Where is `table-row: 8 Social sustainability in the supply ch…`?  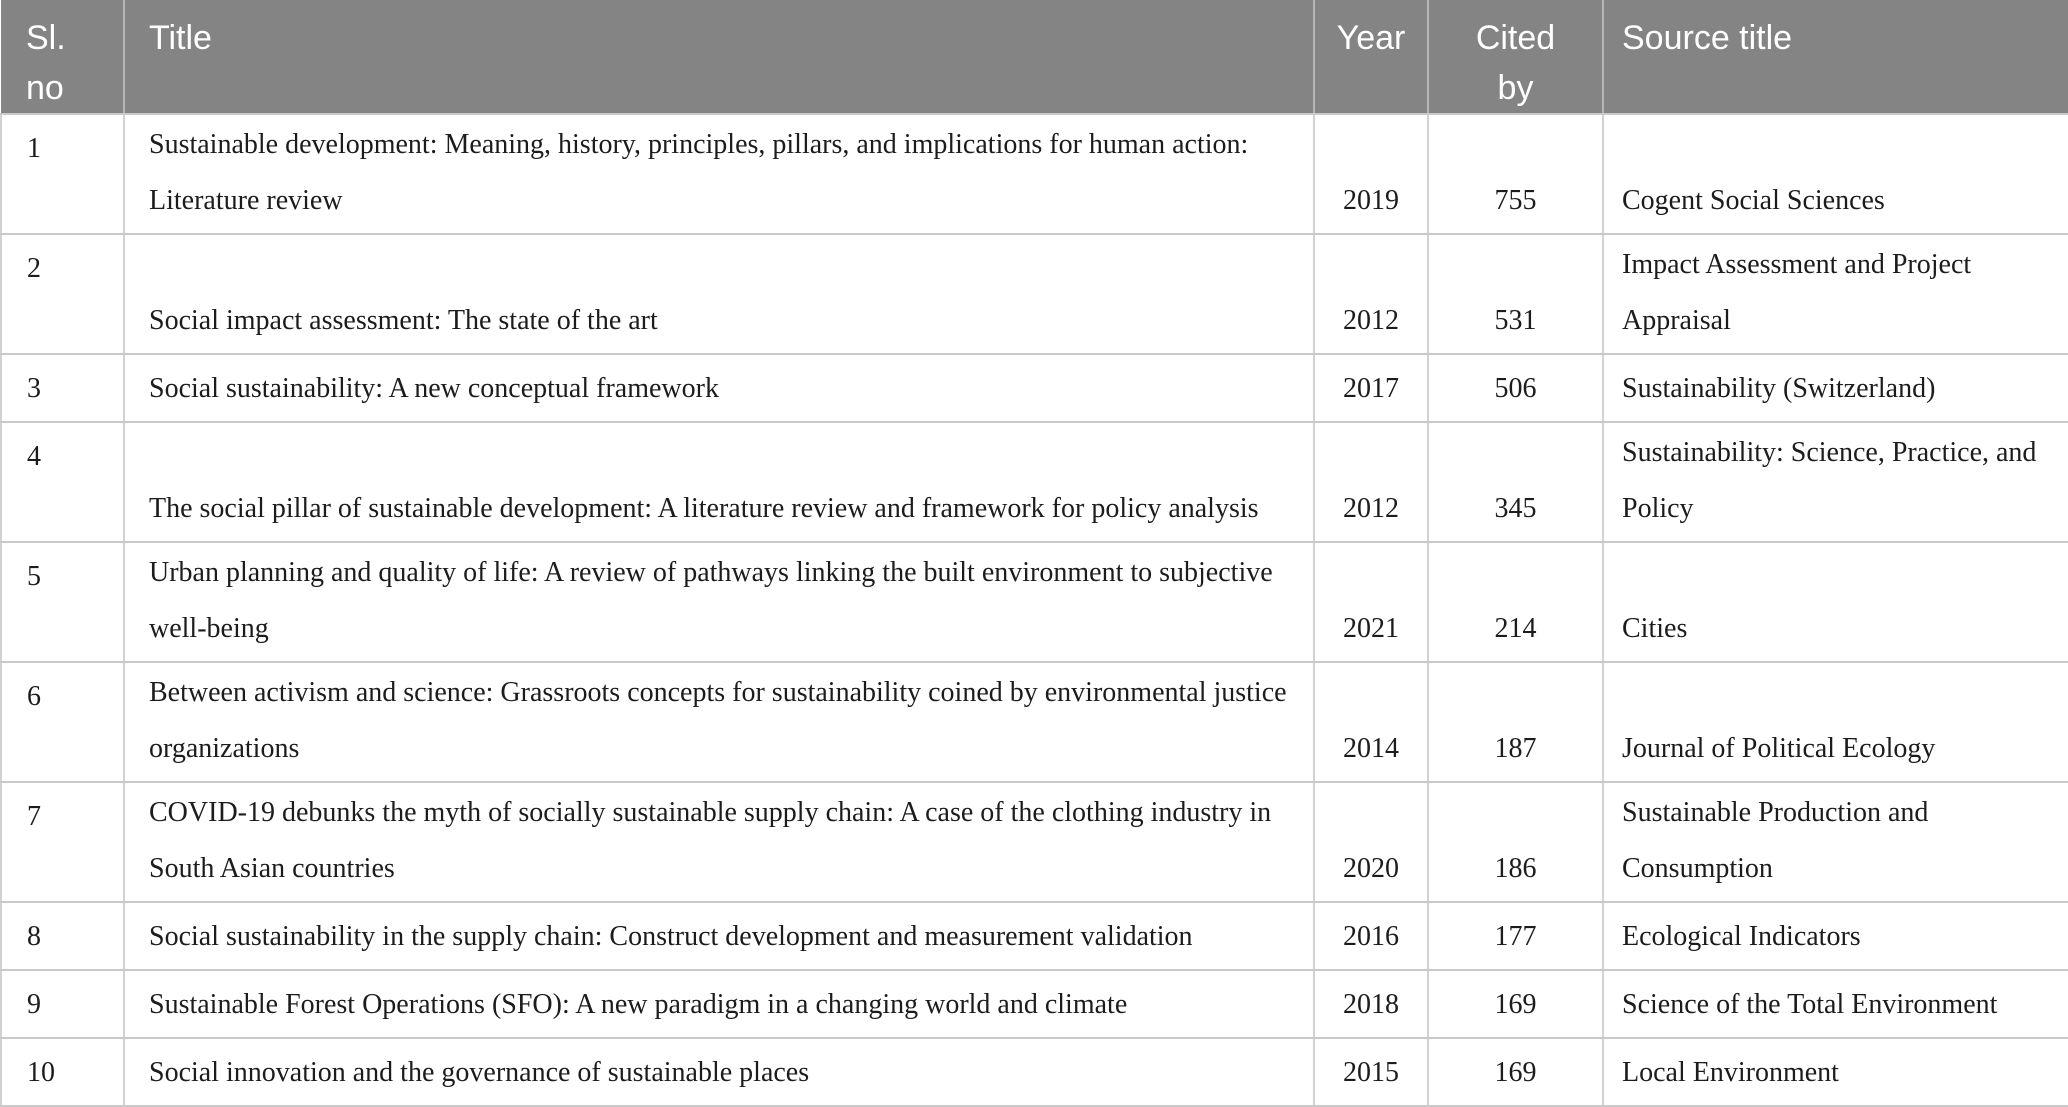 table-row: 8 Social sustainability in the supply ch… is located at coordinates (1034, 936).